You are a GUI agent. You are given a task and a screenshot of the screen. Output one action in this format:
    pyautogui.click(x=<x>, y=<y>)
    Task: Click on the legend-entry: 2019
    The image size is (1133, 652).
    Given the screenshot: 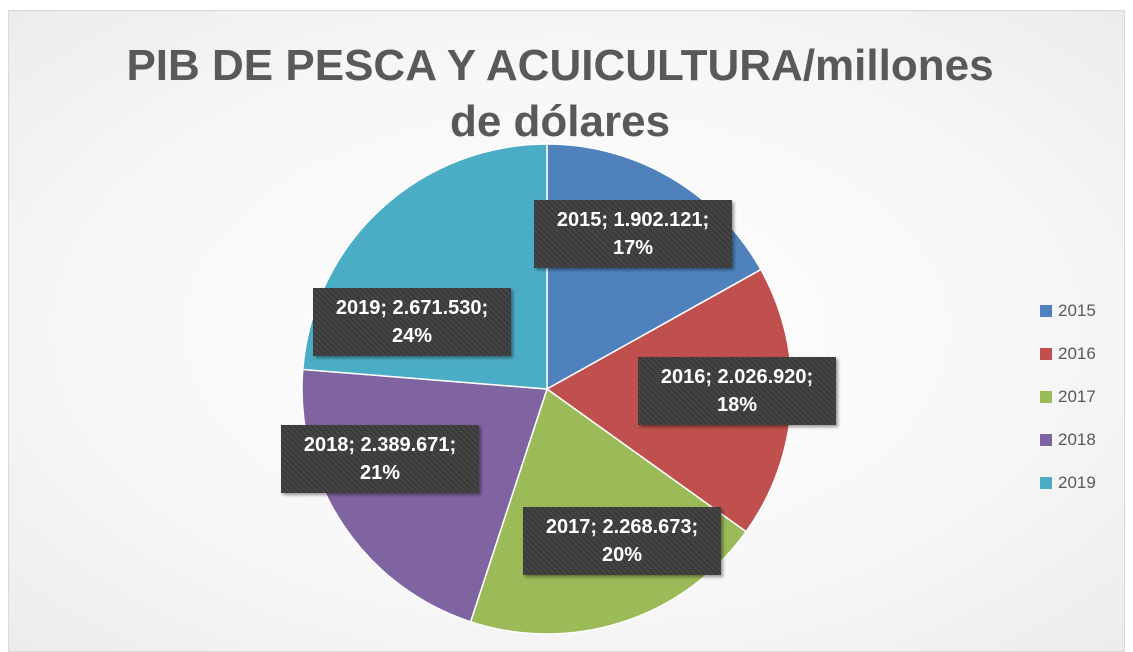 What is the action you would take?
    pyautogui.click(x=1068, y=483)
    